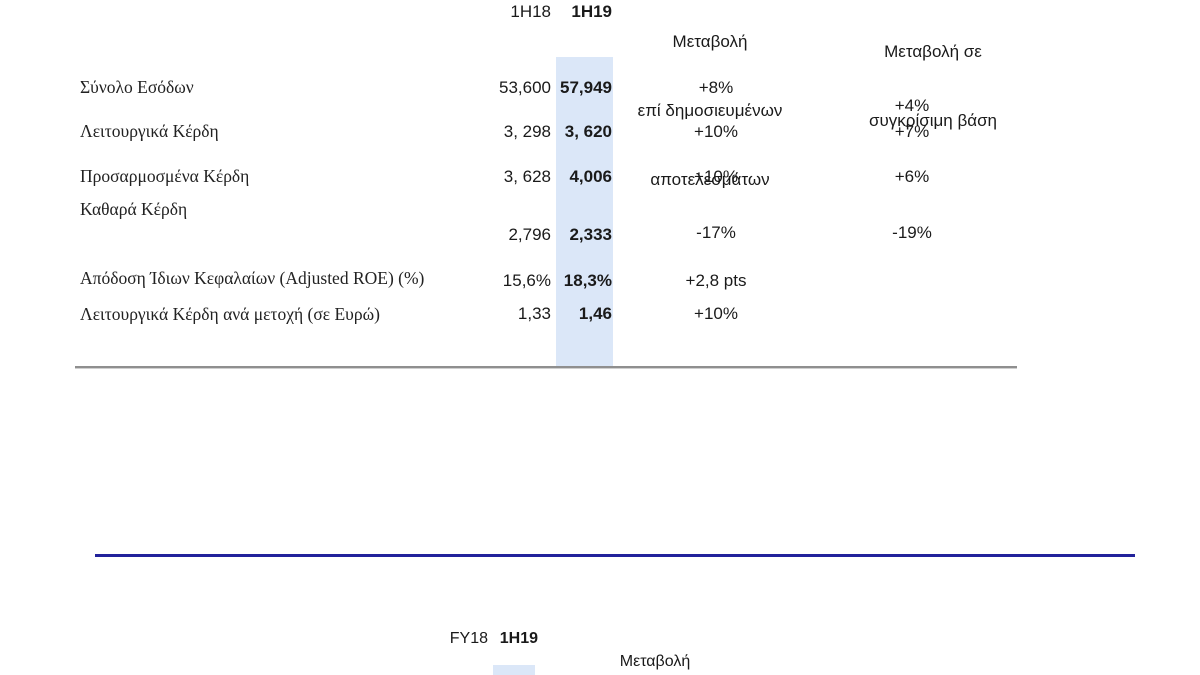 Image resolution: width=1200 pixels, height=675 pixels. I want to click on t2-1h19-column-highlight, so click(514, 670).